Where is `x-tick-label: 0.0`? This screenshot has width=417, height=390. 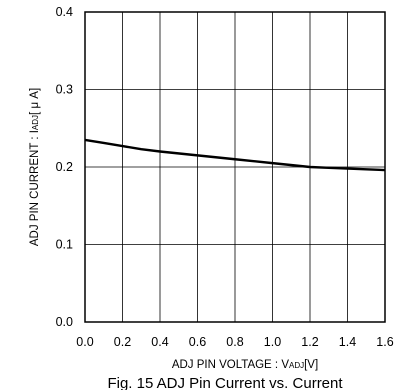
x-tick-label: 0.0 is located at coordinates (84, 342).